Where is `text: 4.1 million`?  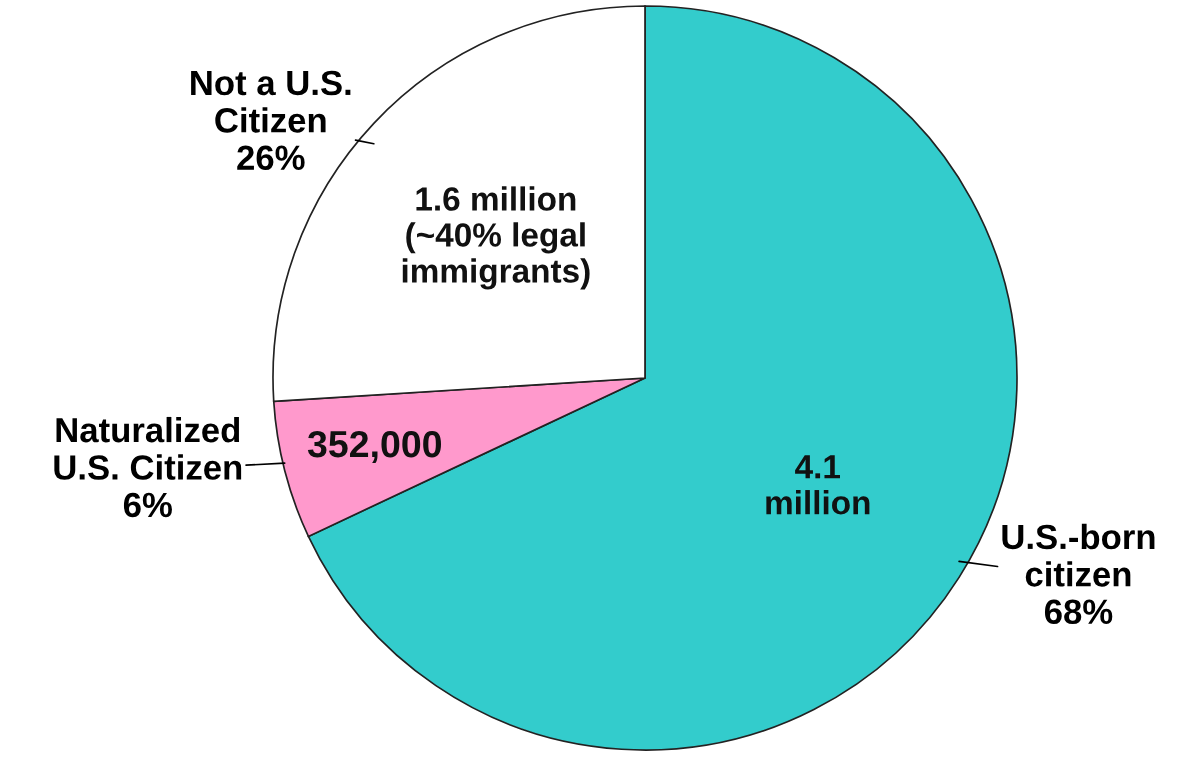
text: 4.1 million is located at coordinates (818, 485).